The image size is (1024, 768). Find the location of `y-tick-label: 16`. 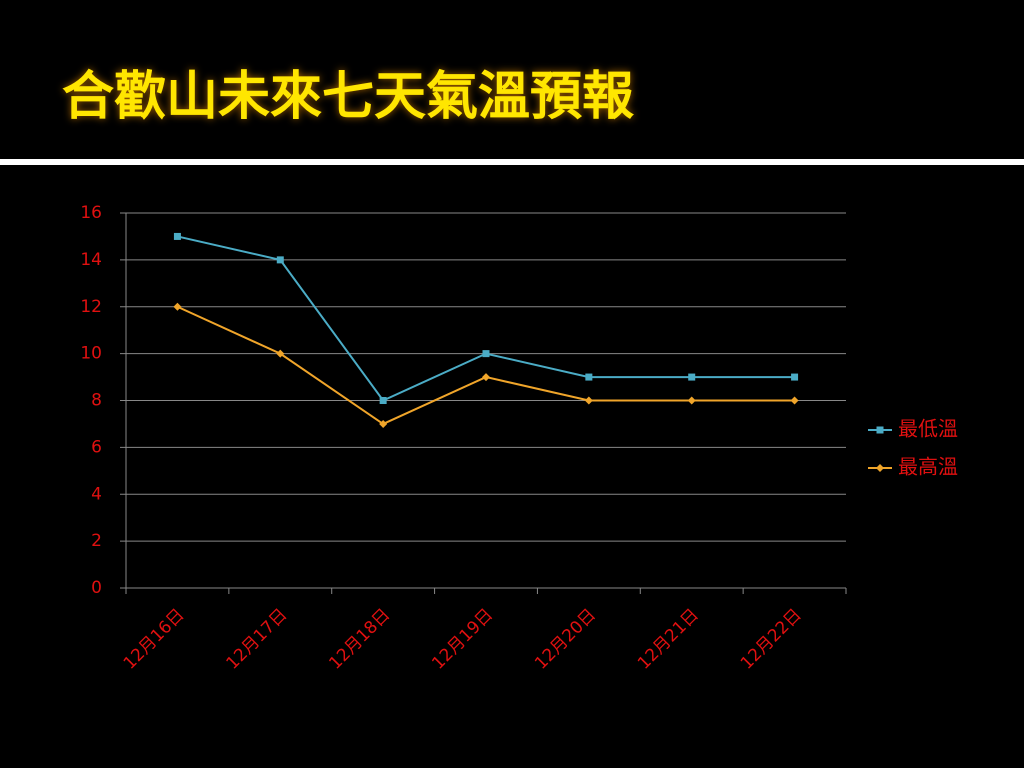

y-tick-label: 16 is located at coordinates (91, 213).